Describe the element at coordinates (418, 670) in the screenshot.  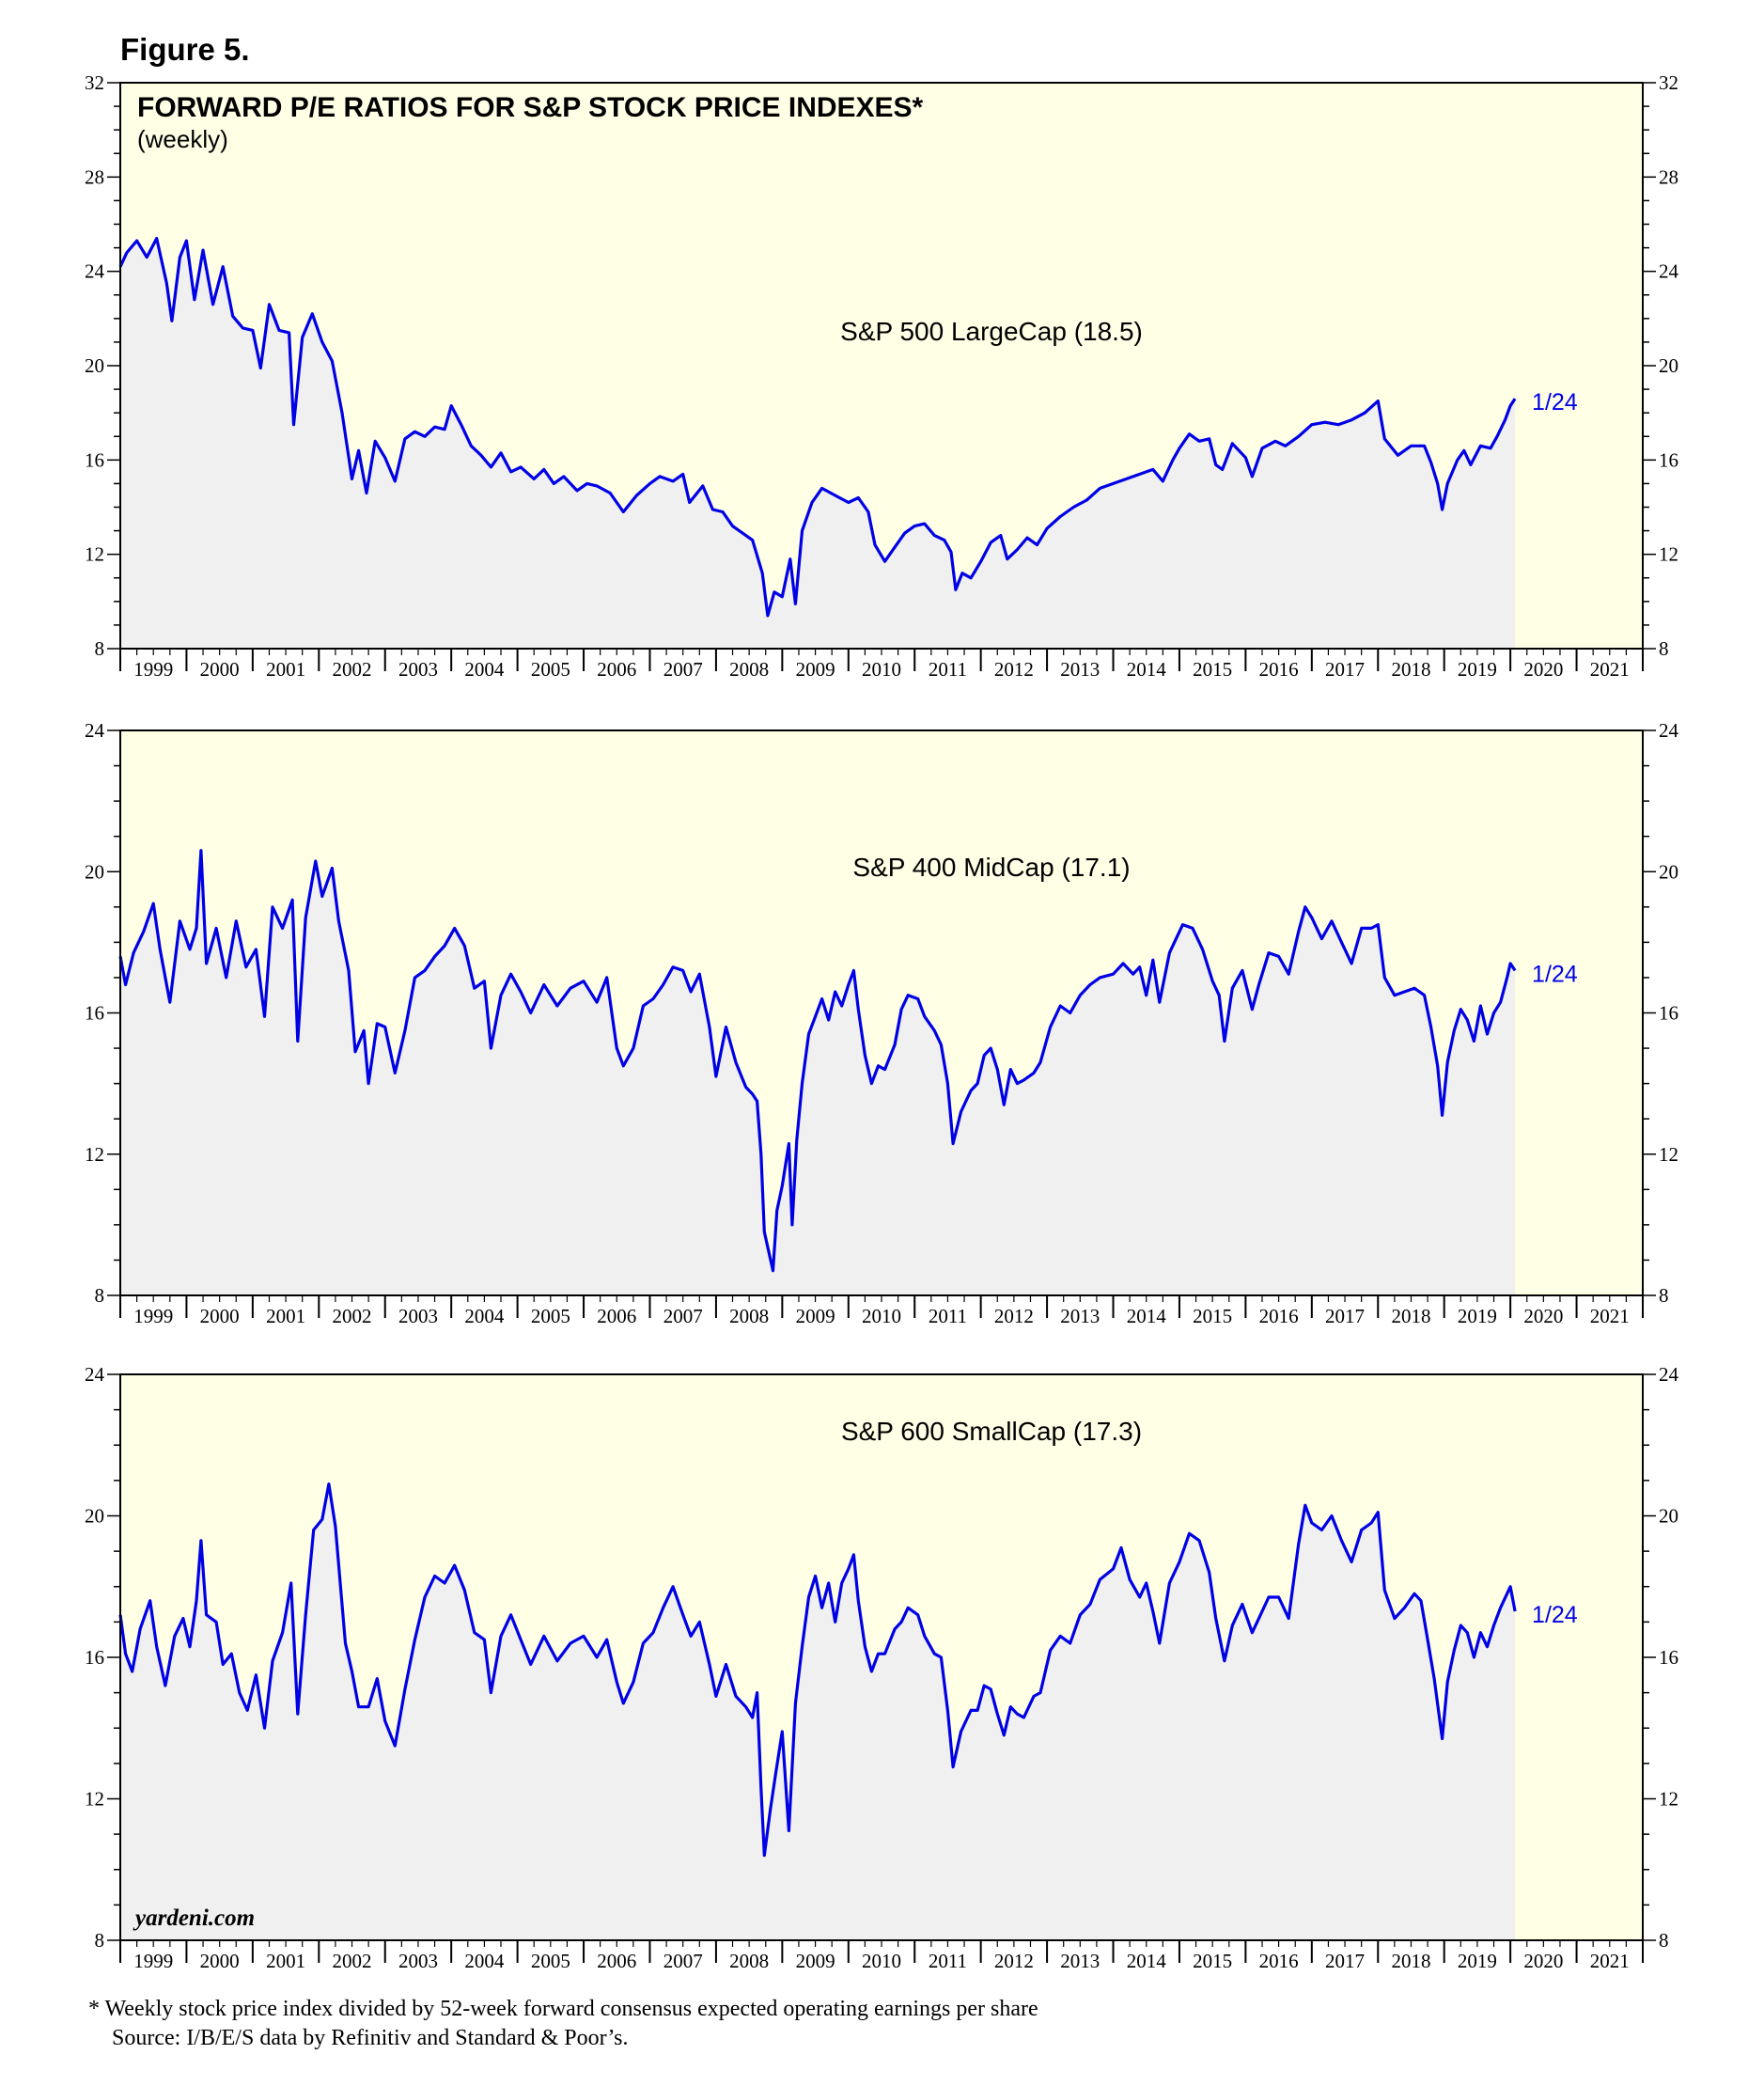
I see `panel-1-xtick-label: 2003` at that location.